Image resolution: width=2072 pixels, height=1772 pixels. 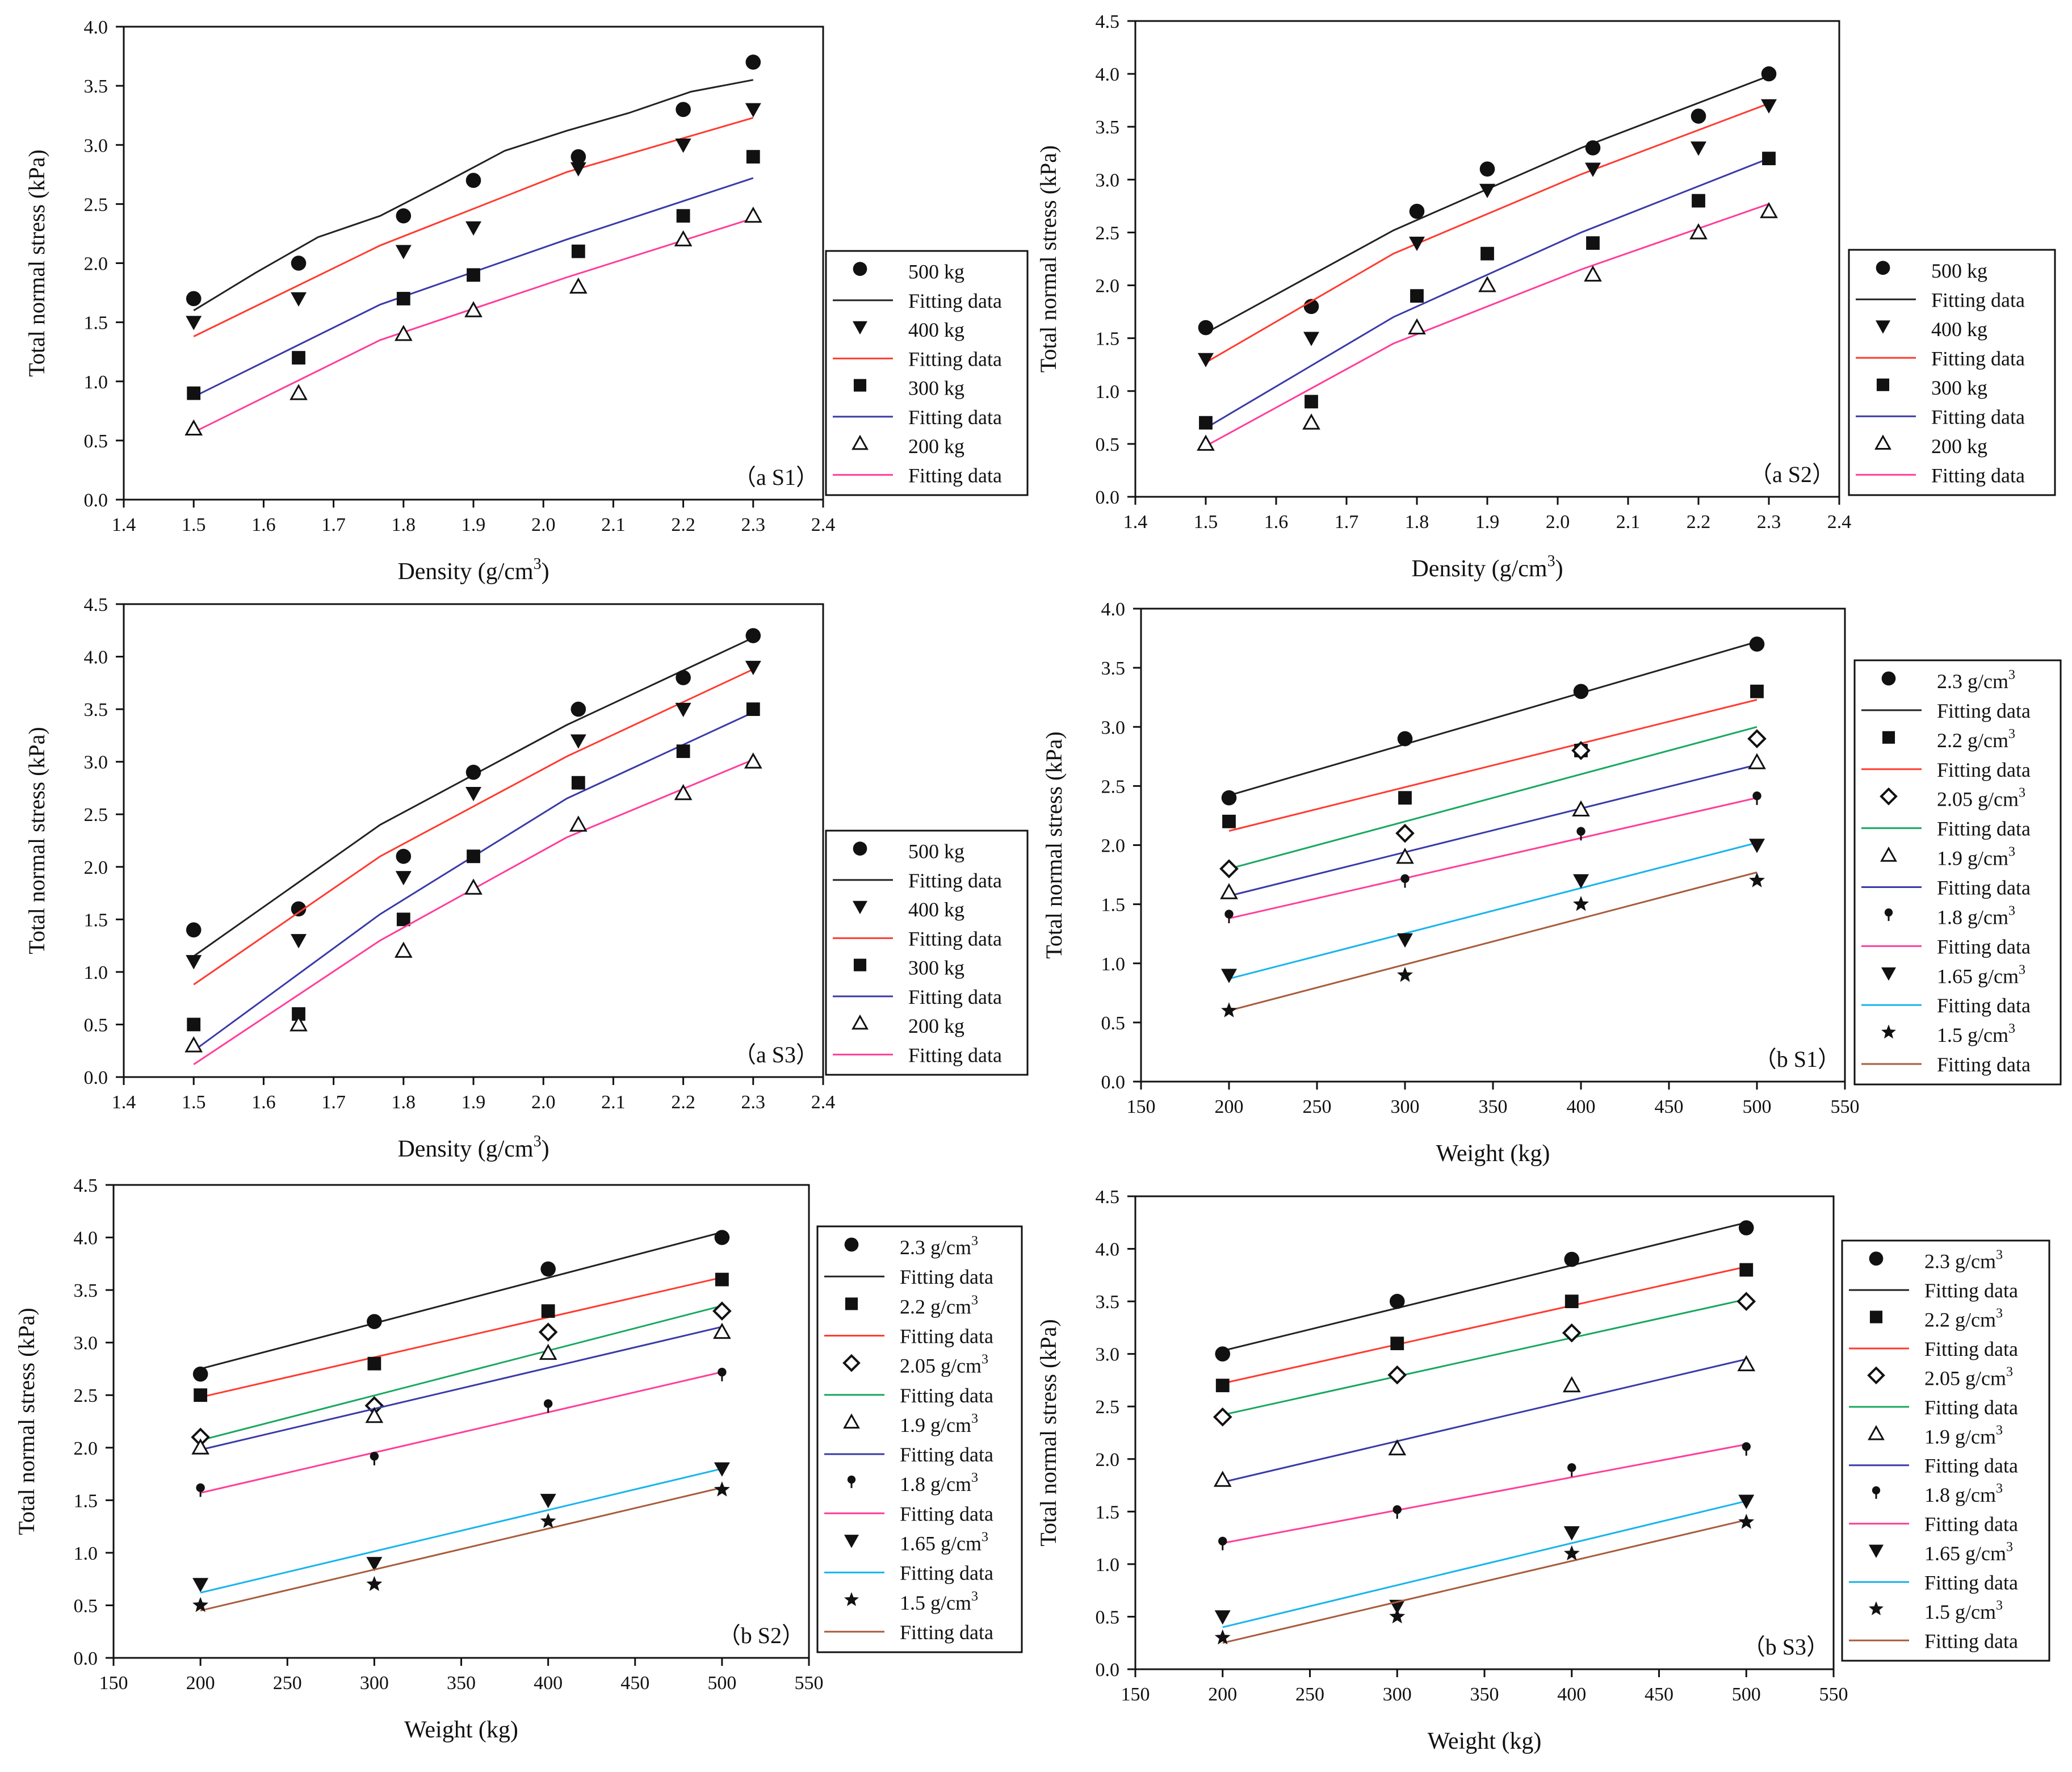 I want to click on x-tick-label: 1.7, so click(x=333, y=1102).